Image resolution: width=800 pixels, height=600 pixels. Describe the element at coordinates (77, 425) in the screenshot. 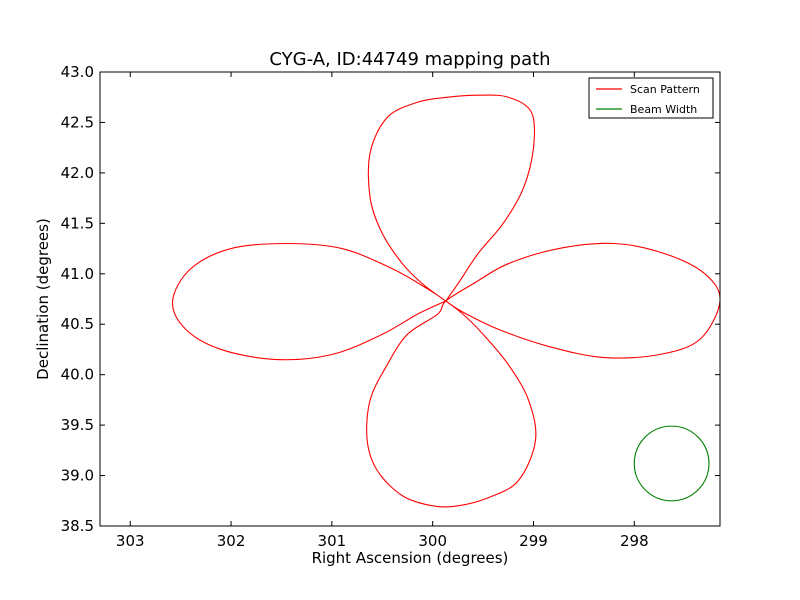

I see `y-tick-label: 39.5` at that location.